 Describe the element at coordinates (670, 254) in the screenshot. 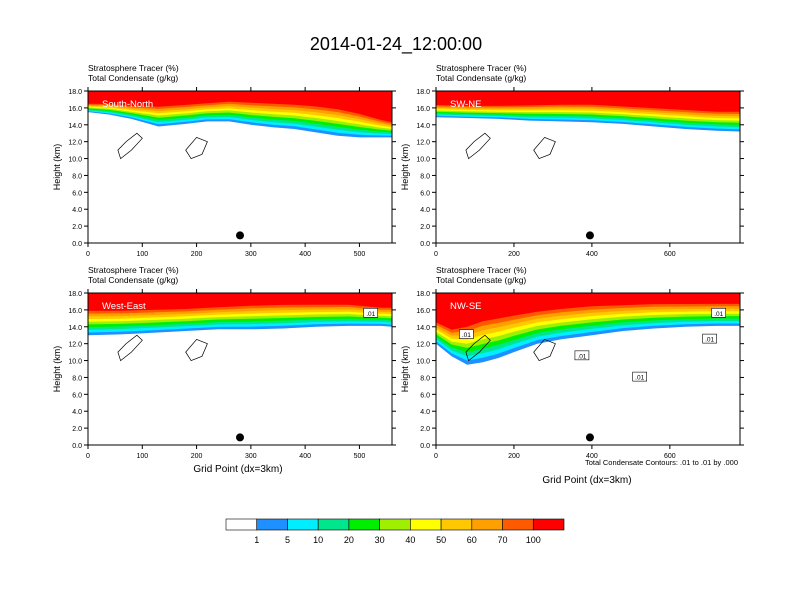

I see `x-tick-label: 600` at that location.